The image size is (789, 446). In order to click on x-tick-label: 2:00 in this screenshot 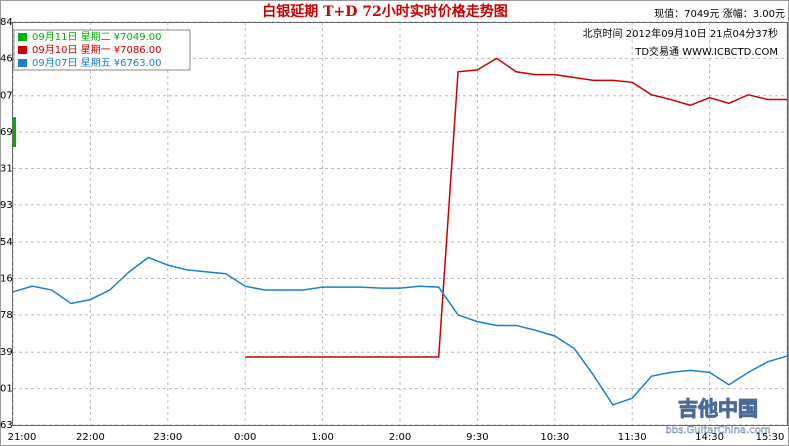, I will do `click(400, 437)`.